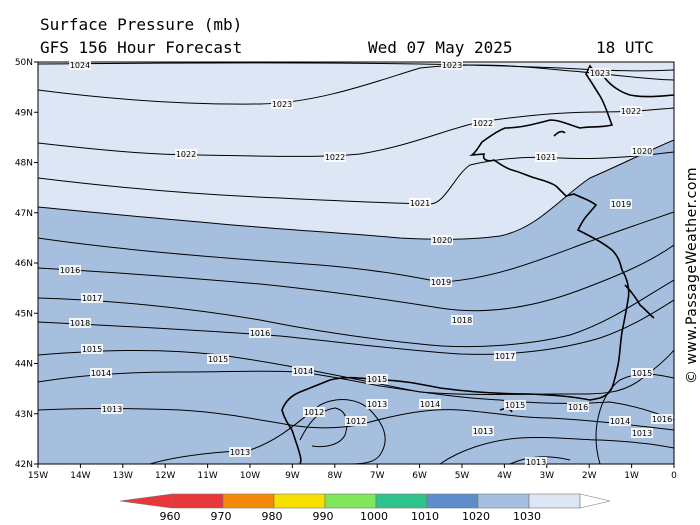  Describe the element at coordinates (24, 214) in the screenshot. I see `lat-tick-label: 47N` at that location.